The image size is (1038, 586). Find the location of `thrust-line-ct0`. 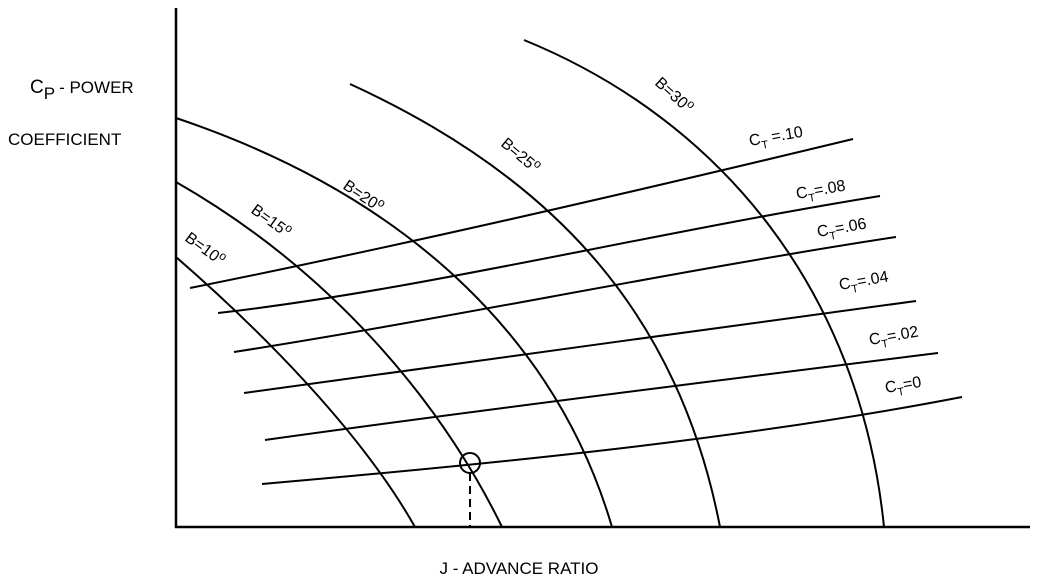

thrust-line-ct0 is located at coordinates (612, 440).